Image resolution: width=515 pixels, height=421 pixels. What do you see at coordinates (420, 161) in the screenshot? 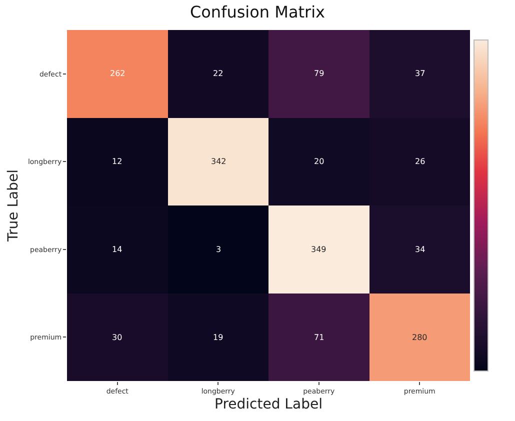
I see `data-label: 26` at bounding box center [420, 161].